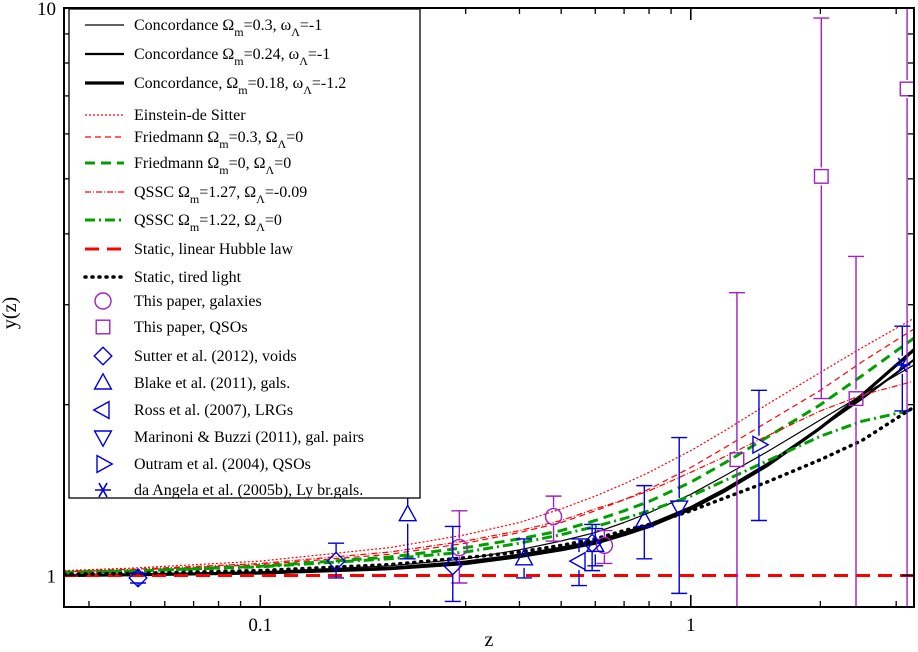 The image size is (918, 652). Describe the element at coordinates (691, 625) in the screenshot. I see `x-tick-label: 1` at that location.